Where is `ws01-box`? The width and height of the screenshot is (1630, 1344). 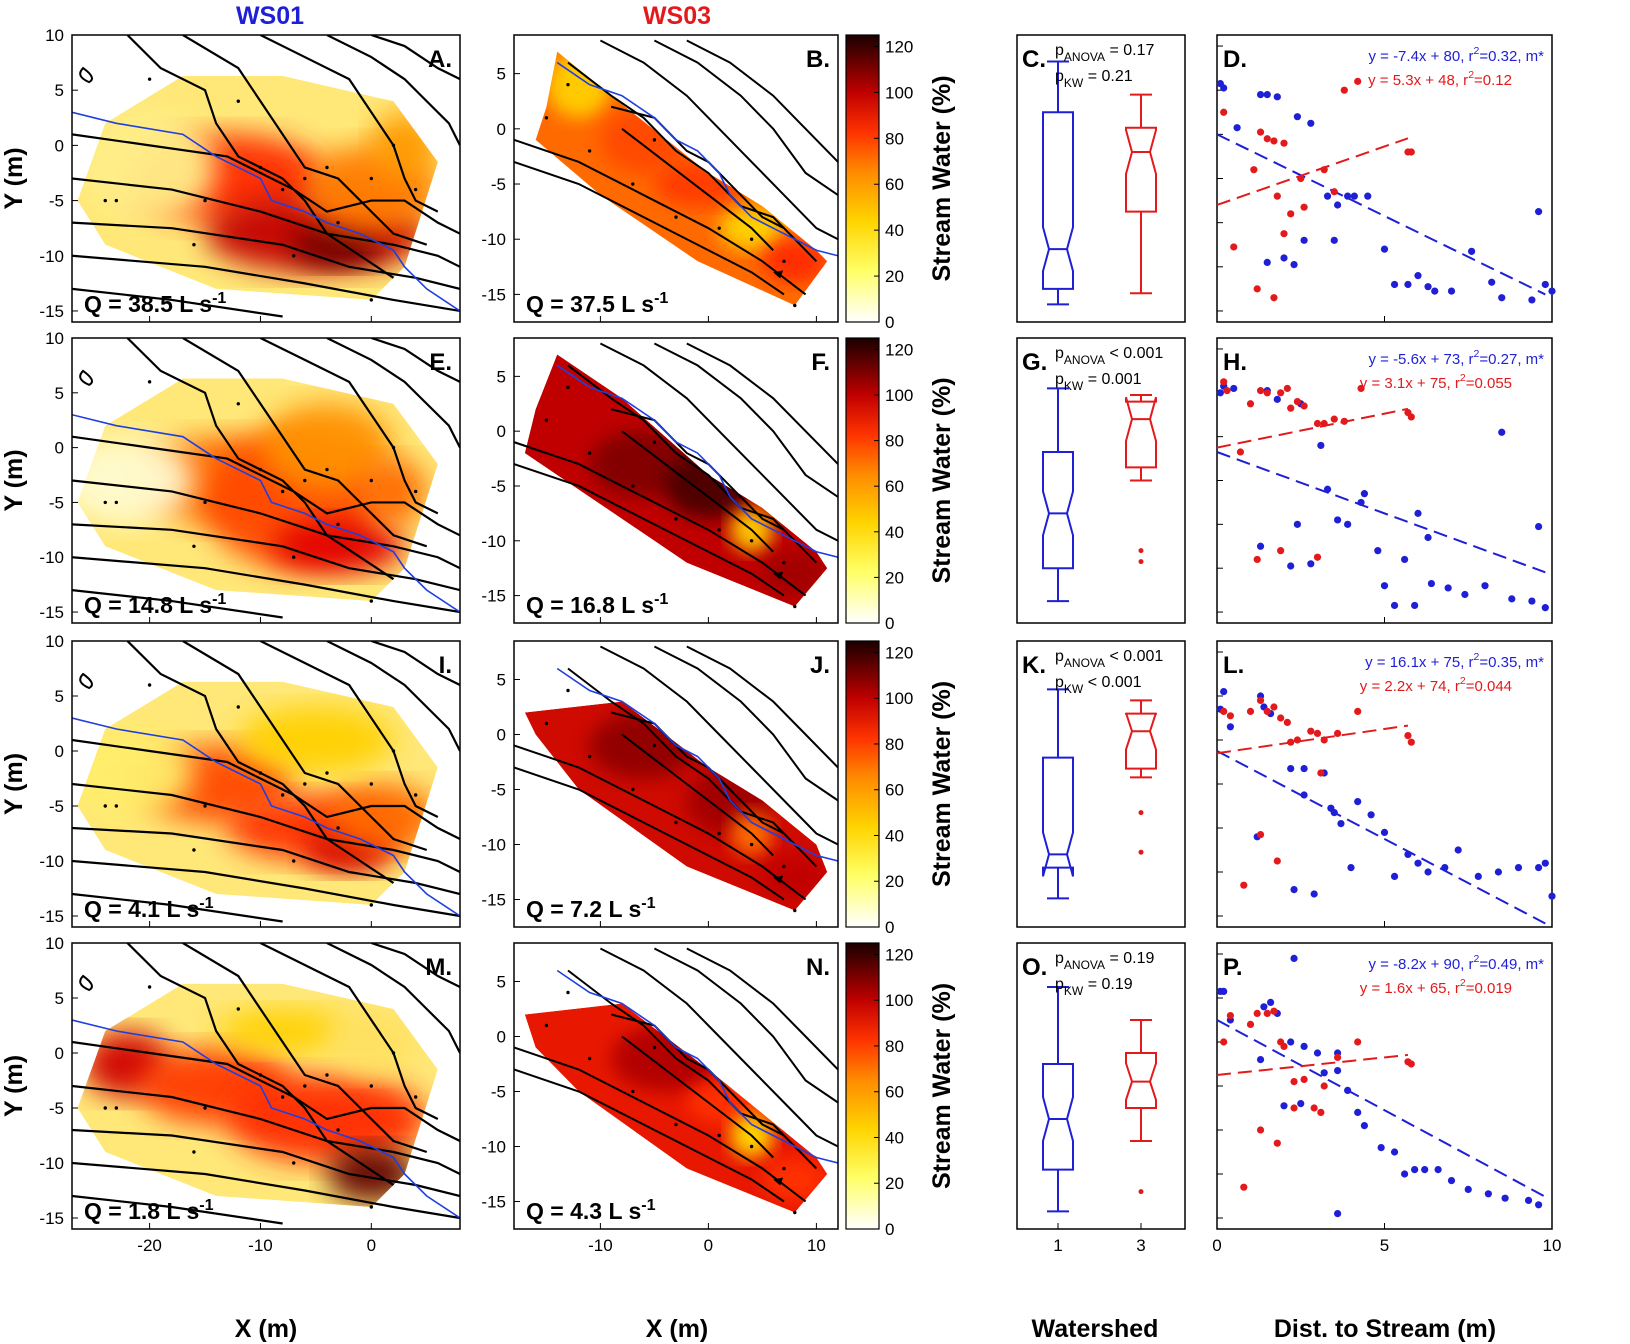
ws01-box is located at coordinates (1058, 1099).